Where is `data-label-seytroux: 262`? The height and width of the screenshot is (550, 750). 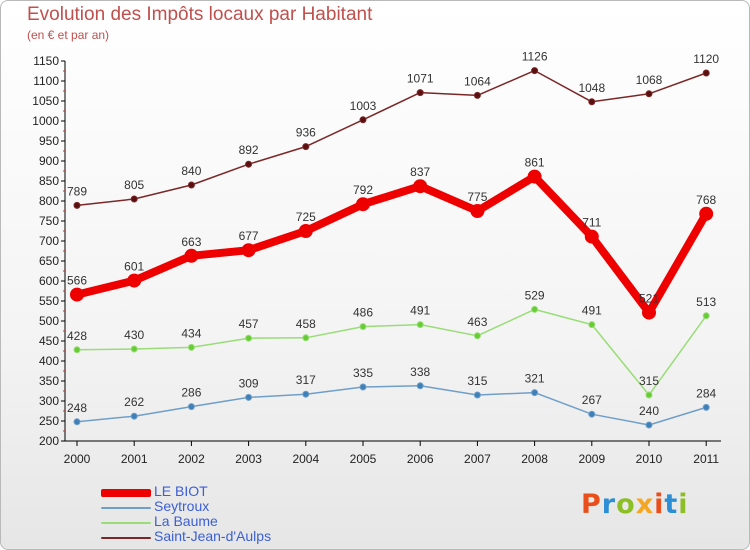 data-label-seytroux: 262 is located at coordinates (134, 402).